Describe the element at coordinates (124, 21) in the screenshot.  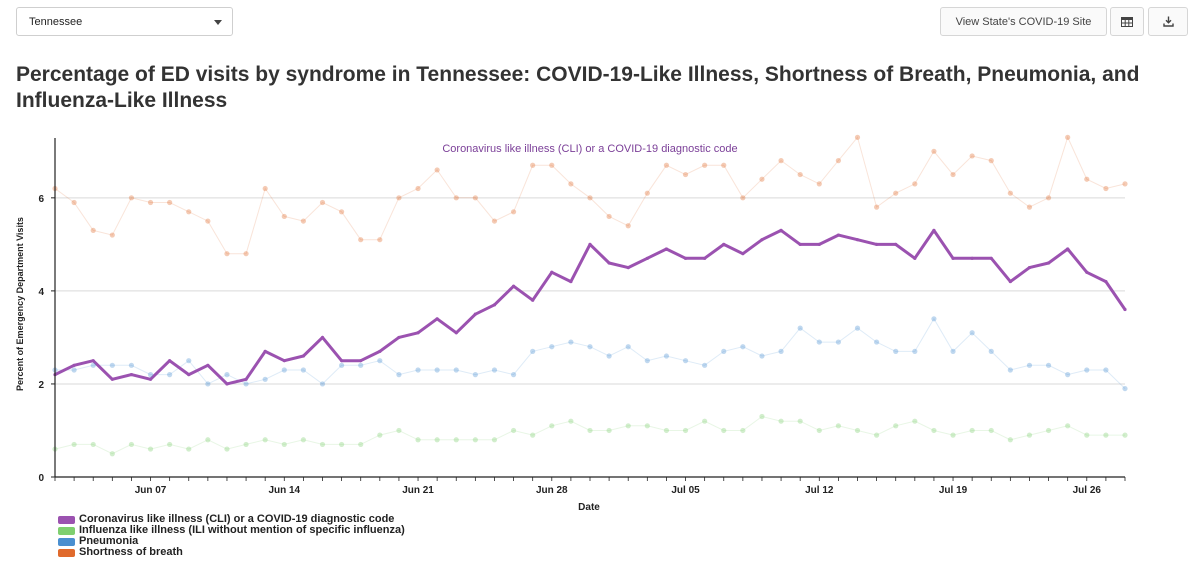
I see `state-select: Tennessee` at that location.